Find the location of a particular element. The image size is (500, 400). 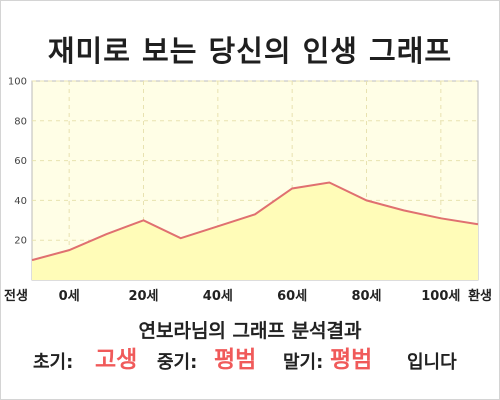

late-label: 말기: is located at coordinates (303, 362).